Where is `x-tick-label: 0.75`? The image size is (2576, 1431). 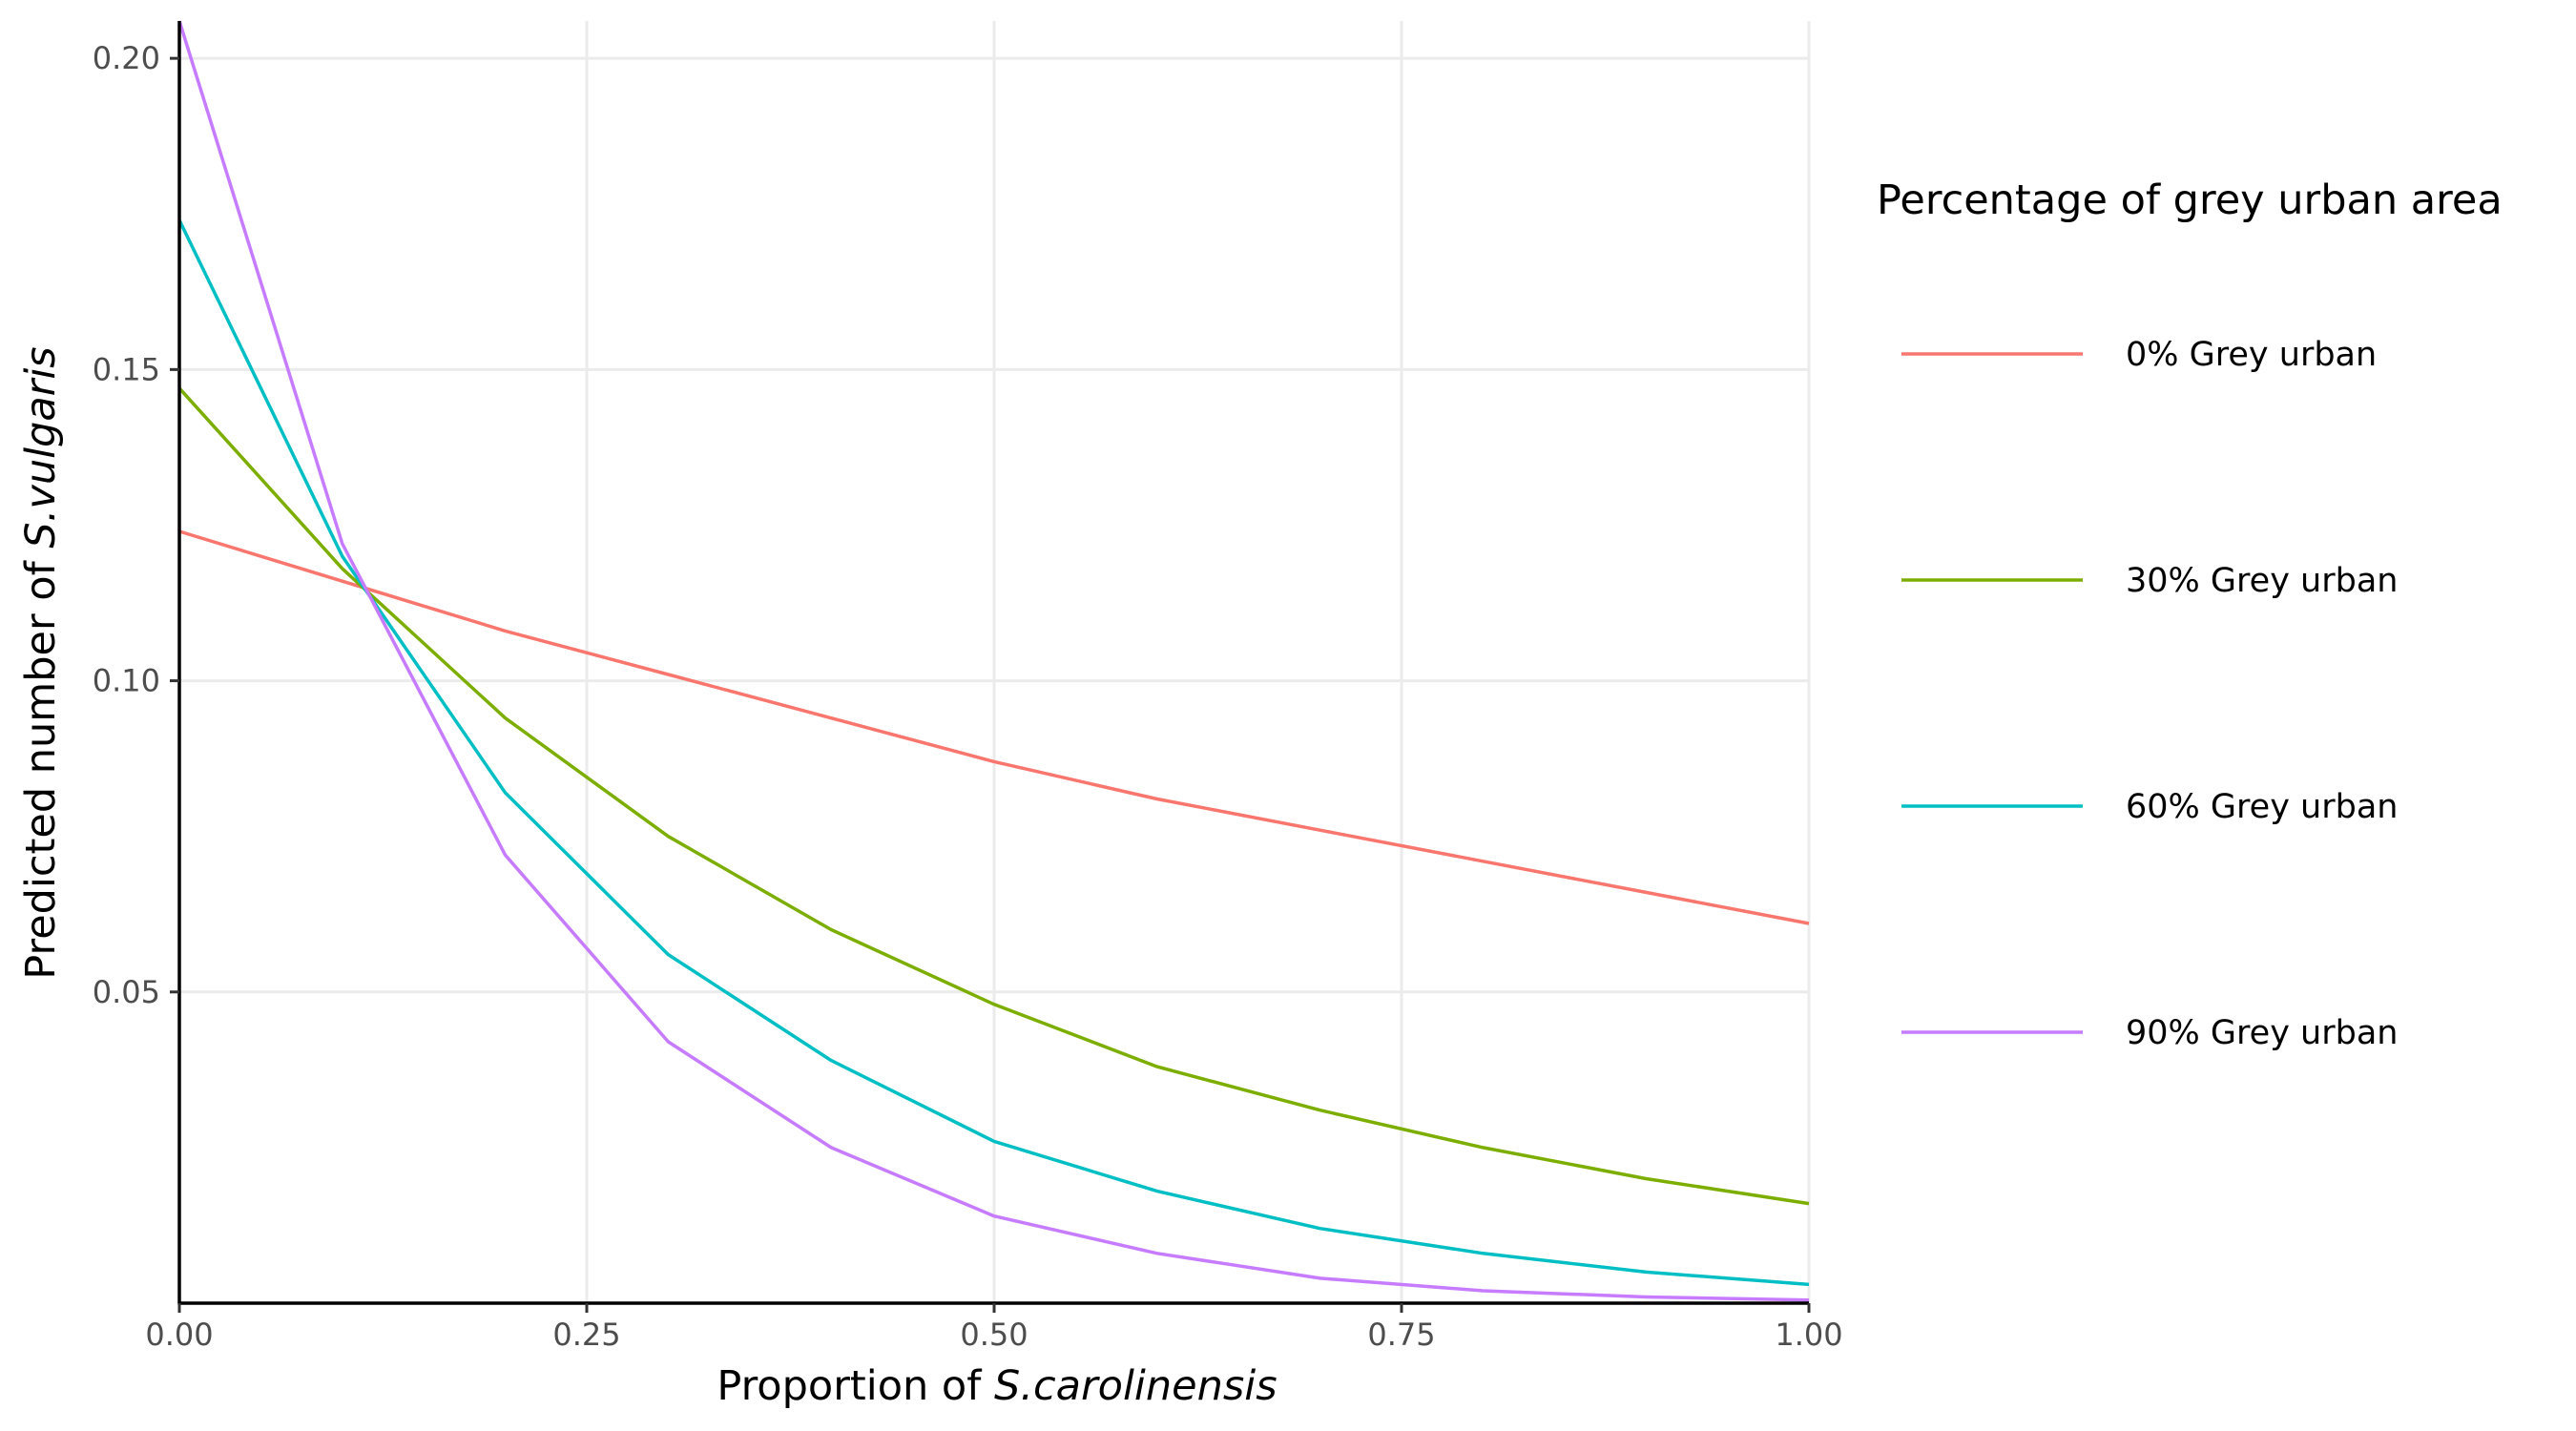
x-tick-label: 0.75 is located at coordinates (1401, 1335).